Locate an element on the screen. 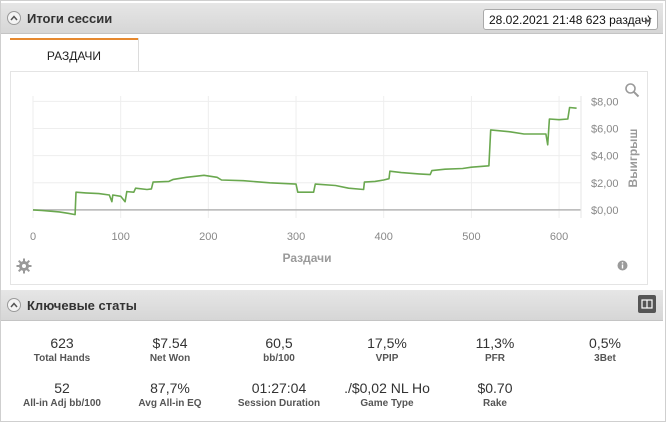 The height and width of the screenshot is (422, 666). stat-label: Game Type is located at coordinates (387, 403).